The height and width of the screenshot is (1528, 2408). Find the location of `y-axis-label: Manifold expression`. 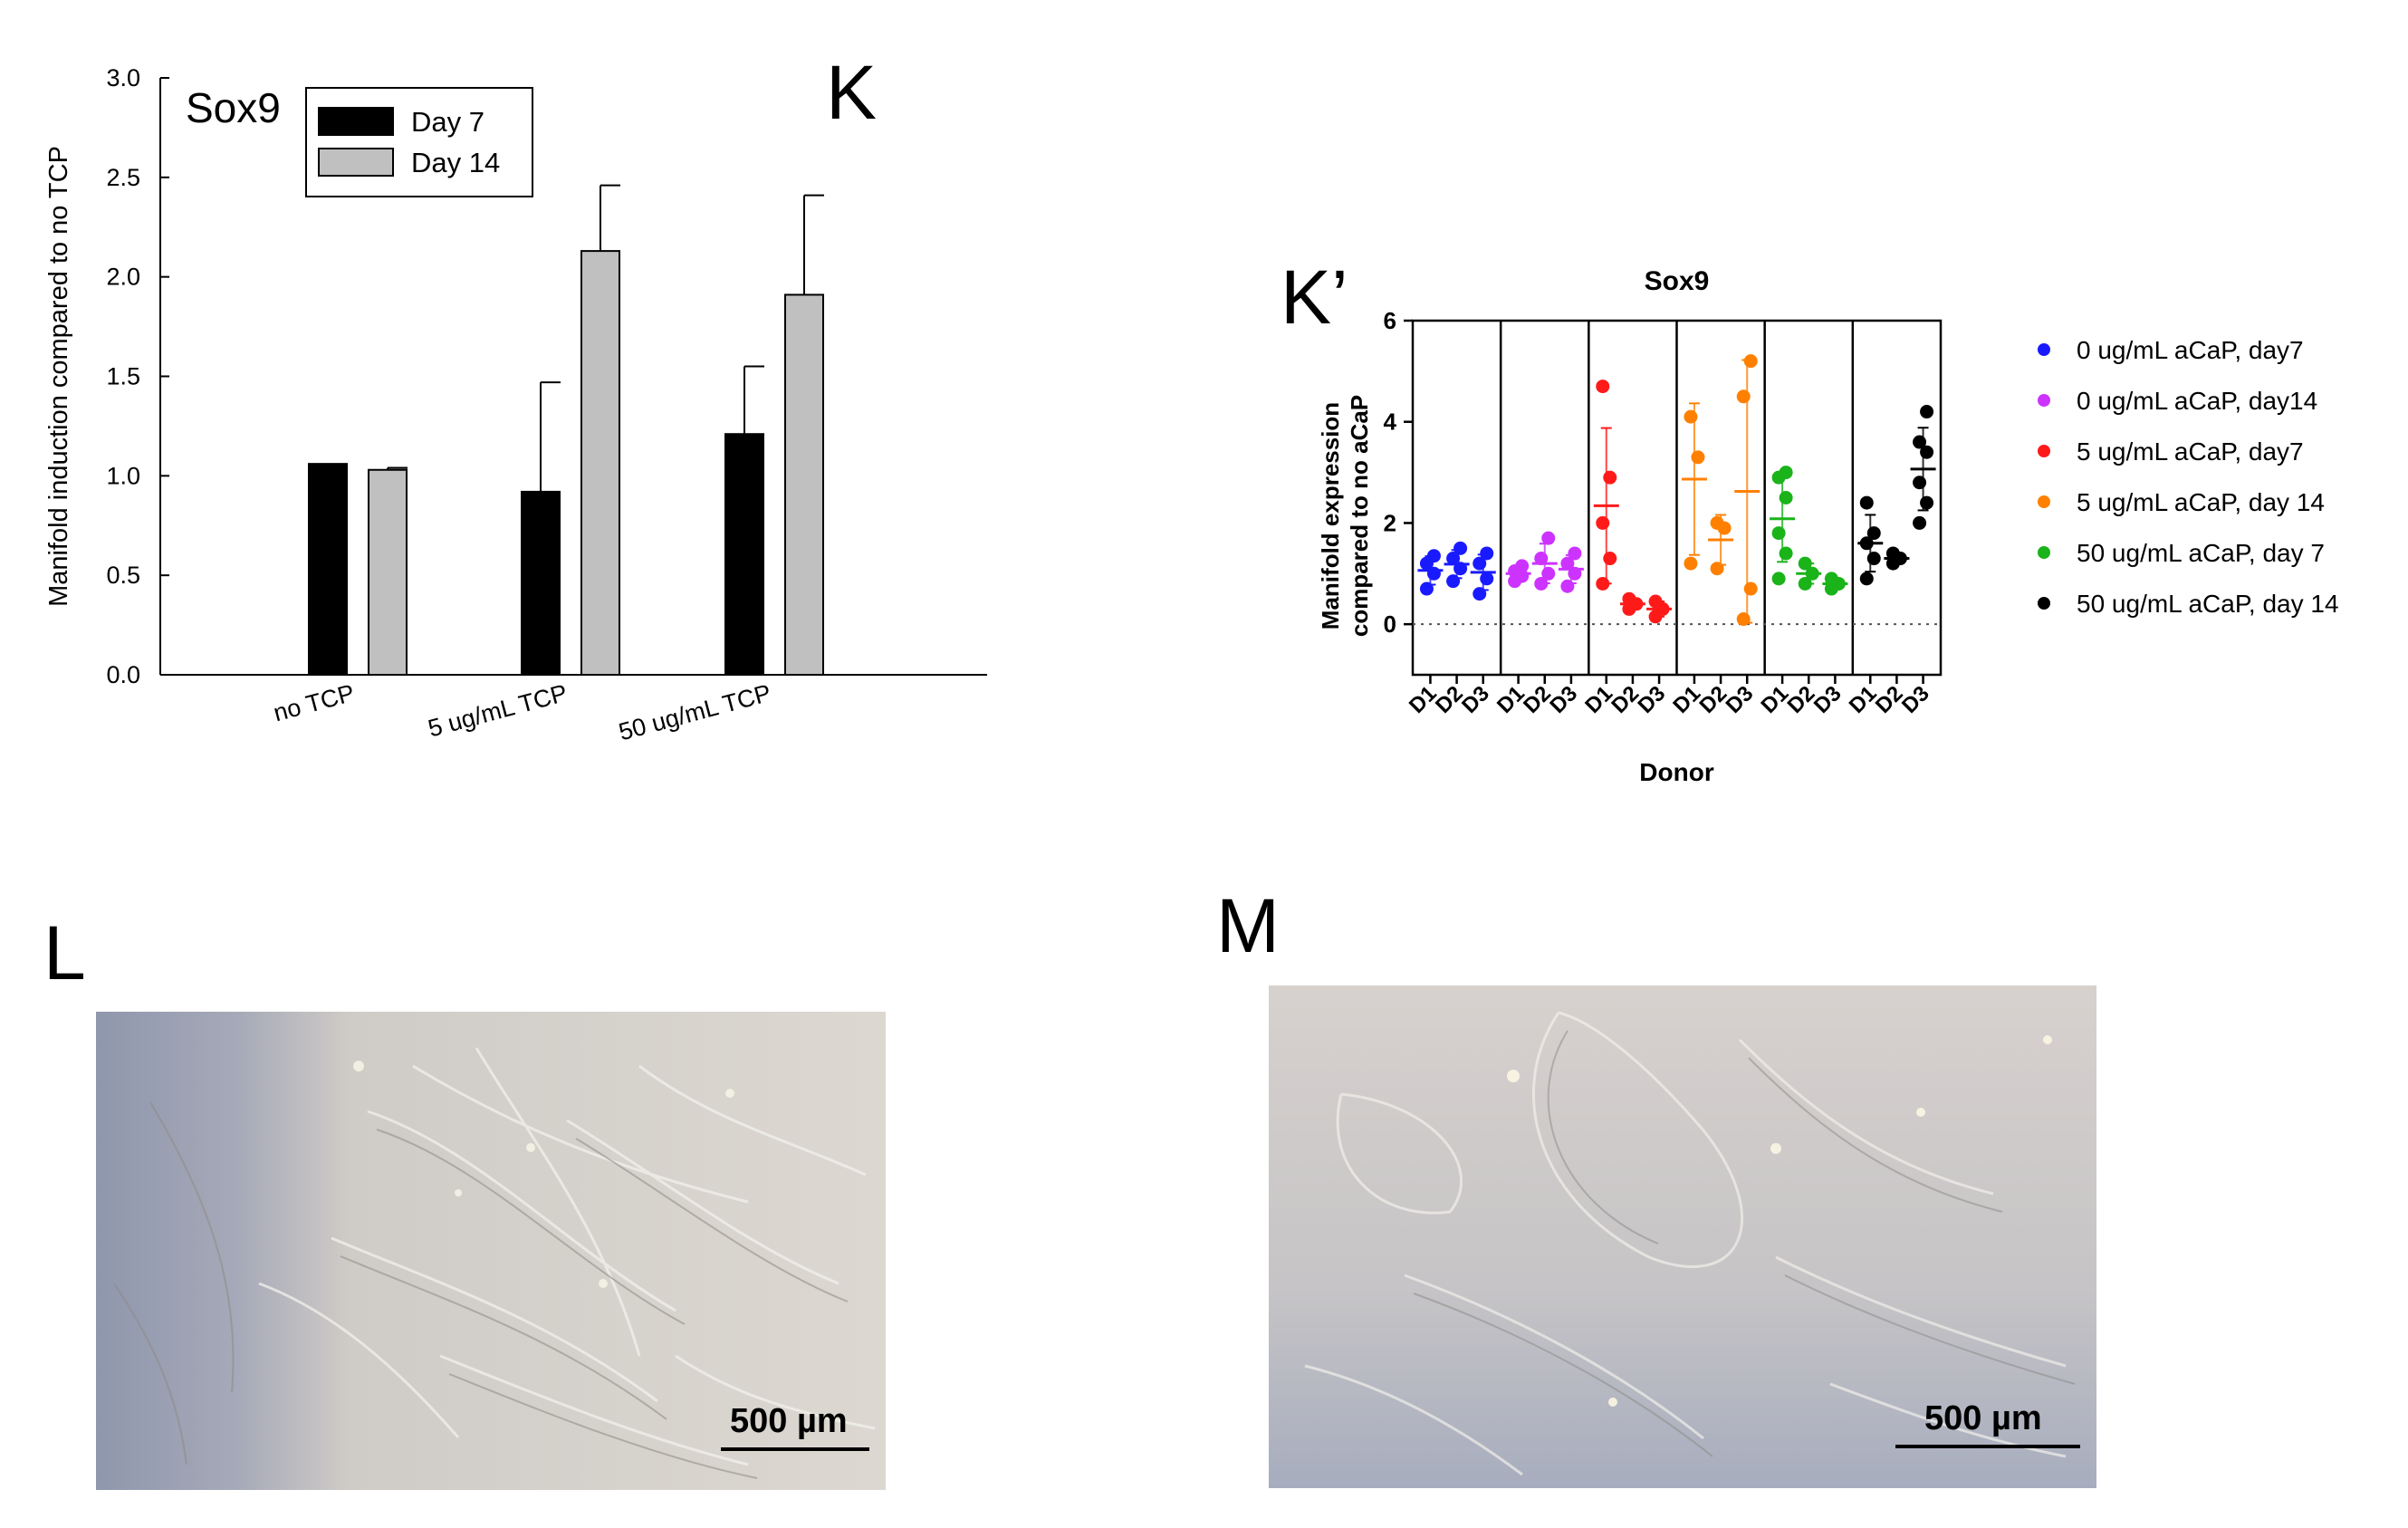

y-axis-label: Manifold expression is located at coordinates (1330, 515).